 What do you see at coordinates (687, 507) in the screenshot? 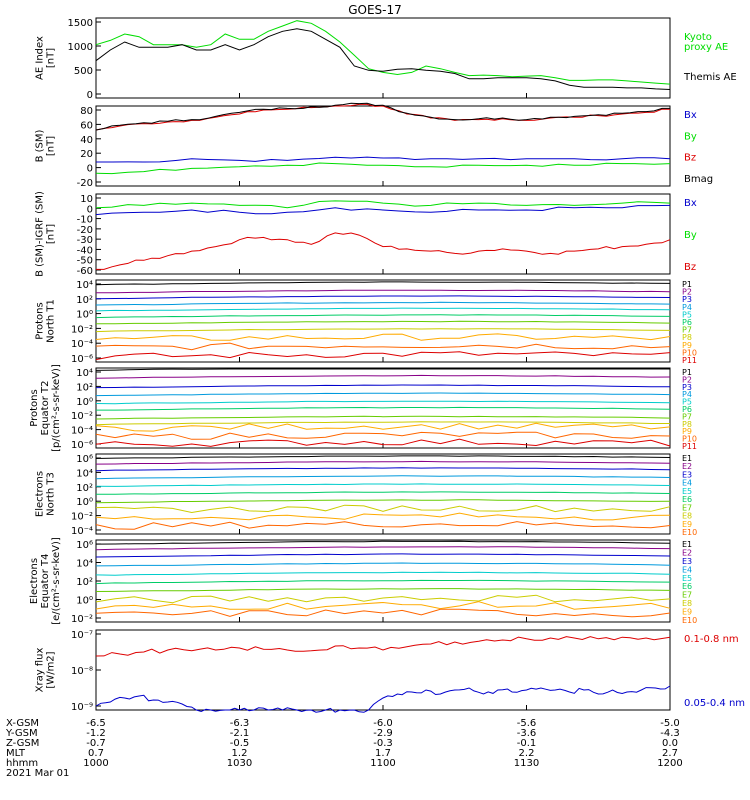
I see `legend-e7: E7` at bounding box center [687, 507].